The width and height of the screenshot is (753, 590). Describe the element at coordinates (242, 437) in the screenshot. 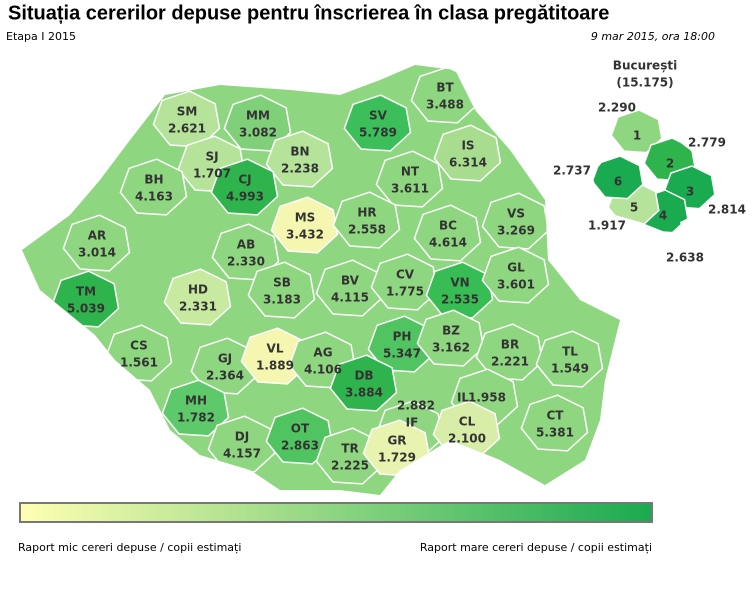

I see `county-code: DJ` at that location.